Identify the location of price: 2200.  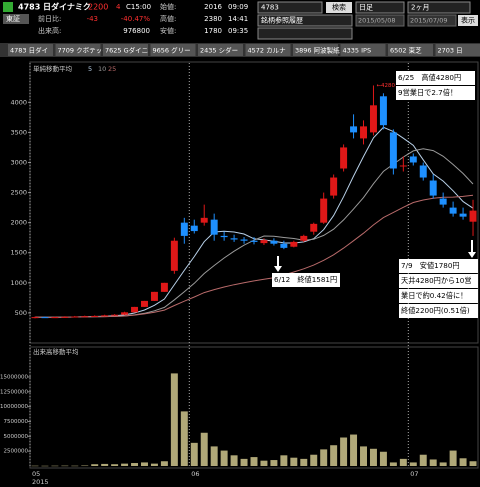
(98, 7).